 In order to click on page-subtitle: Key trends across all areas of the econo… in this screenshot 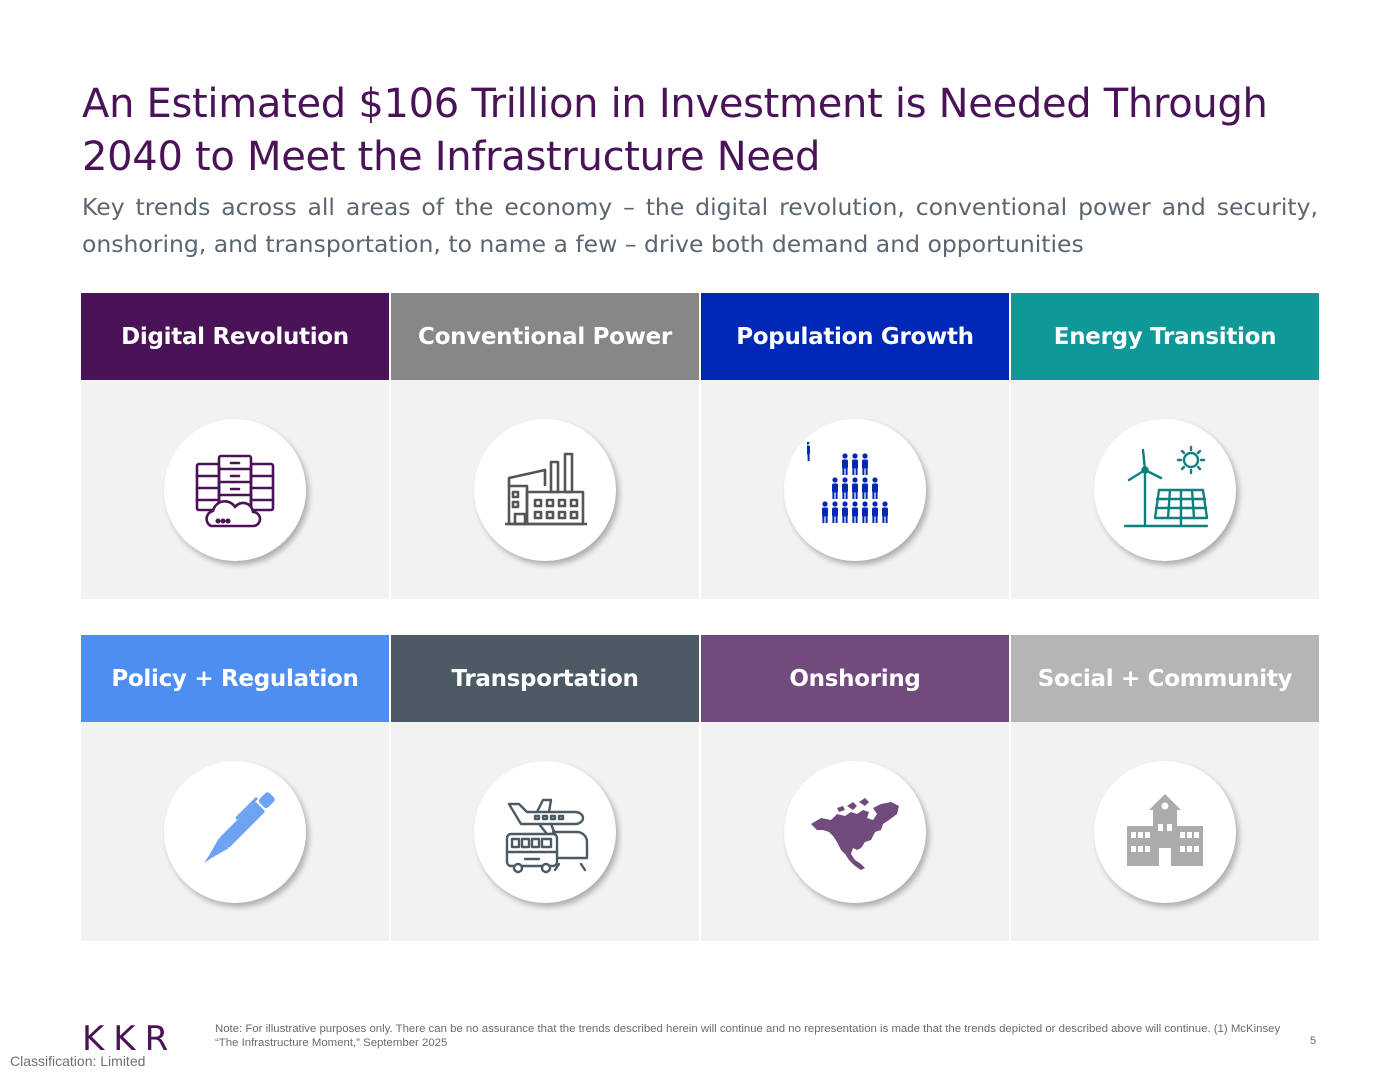, I will do `click(700, 225)`.